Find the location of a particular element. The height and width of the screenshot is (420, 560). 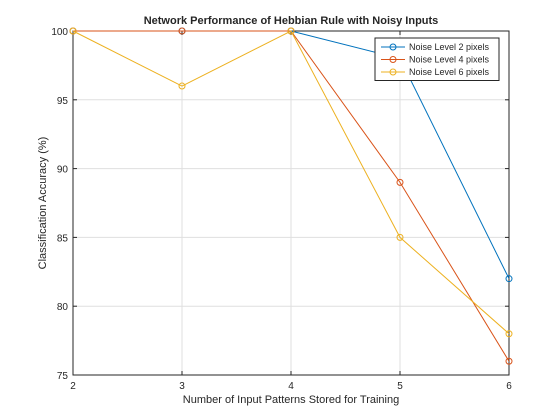

y-tick-label: 95 is located at coordinates (63, 101).